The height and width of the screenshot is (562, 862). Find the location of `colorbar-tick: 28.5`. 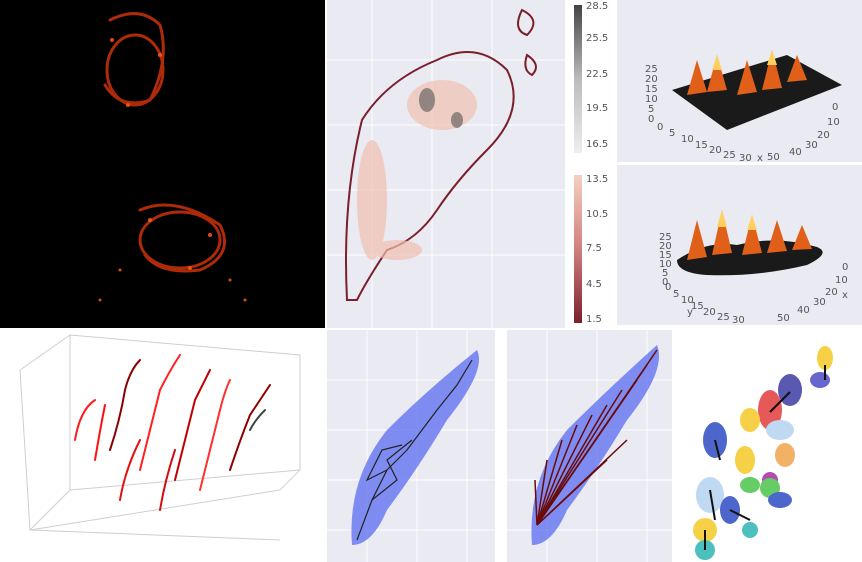

colorbar-tick: 28.5 is located at coordinates (597, 6).